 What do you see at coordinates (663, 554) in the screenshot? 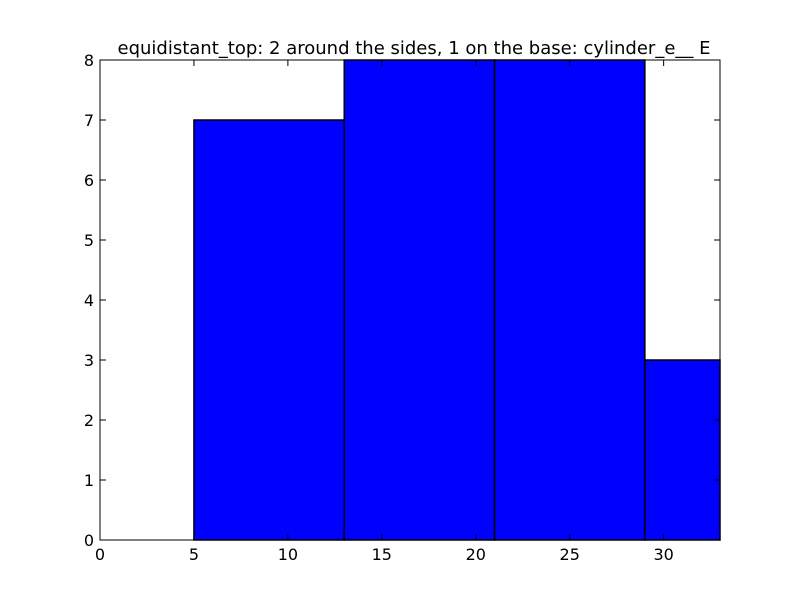
I see `x-tick-label: 30` at bounding box center [663, 554].